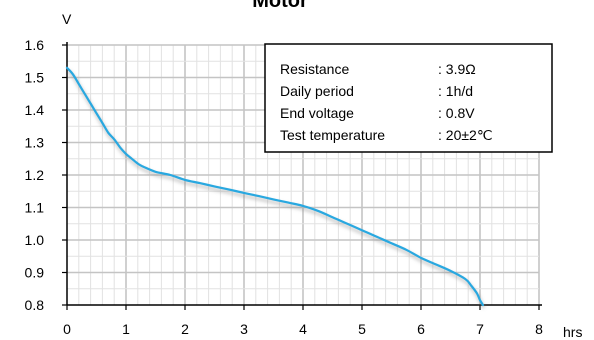  Describe the element at coordinates (35, 305) in the screenshot. I see `y-tick-label: 0.8` at that location.